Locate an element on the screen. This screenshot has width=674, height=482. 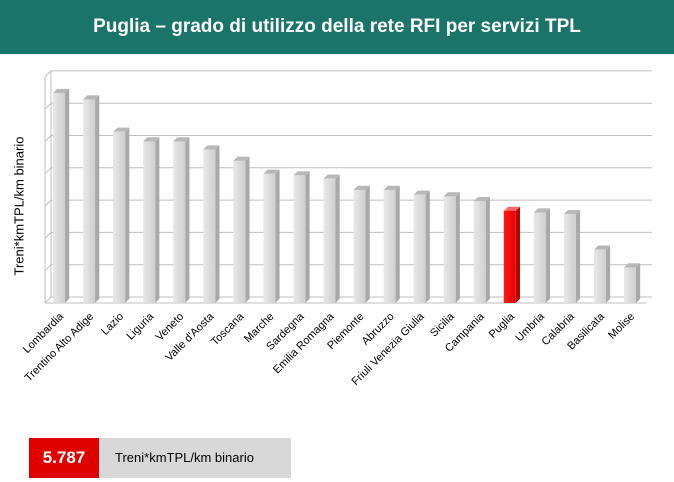
x-tick-label: Liguria is located at coordinates (140, 326).